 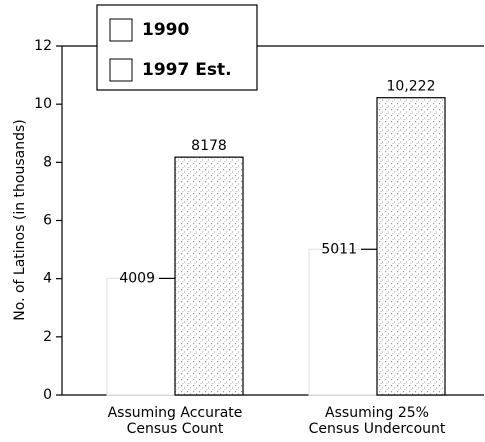 I want to click on legend-label: 1990, so click(x=165, y=30).